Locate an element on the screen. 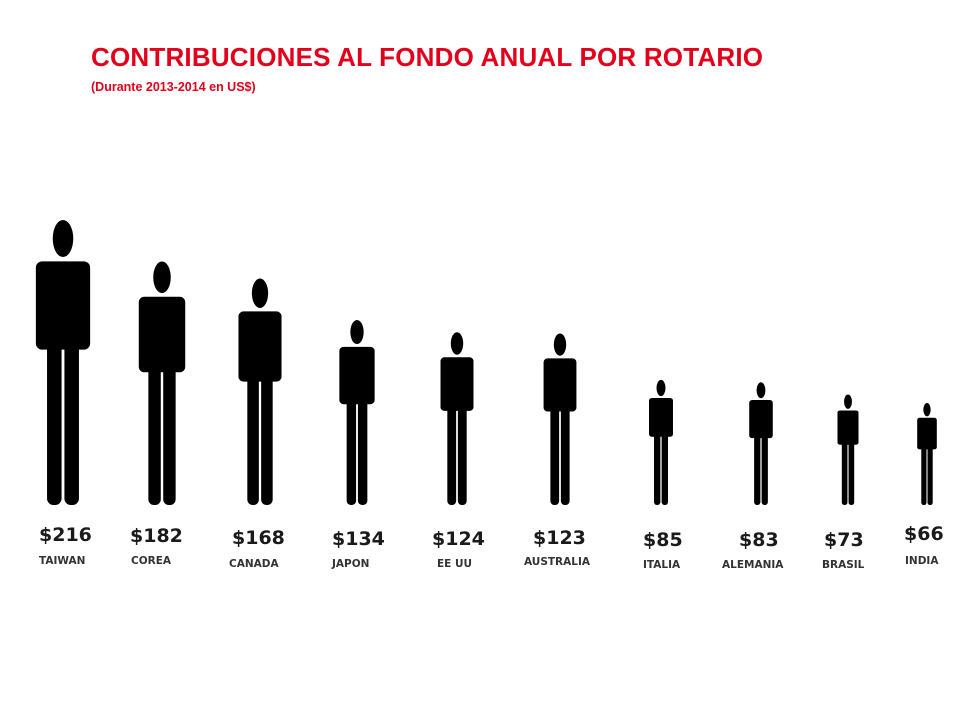 The image size is (960, 720). value-label-canada: $168 is located at coordinates (258, 538).